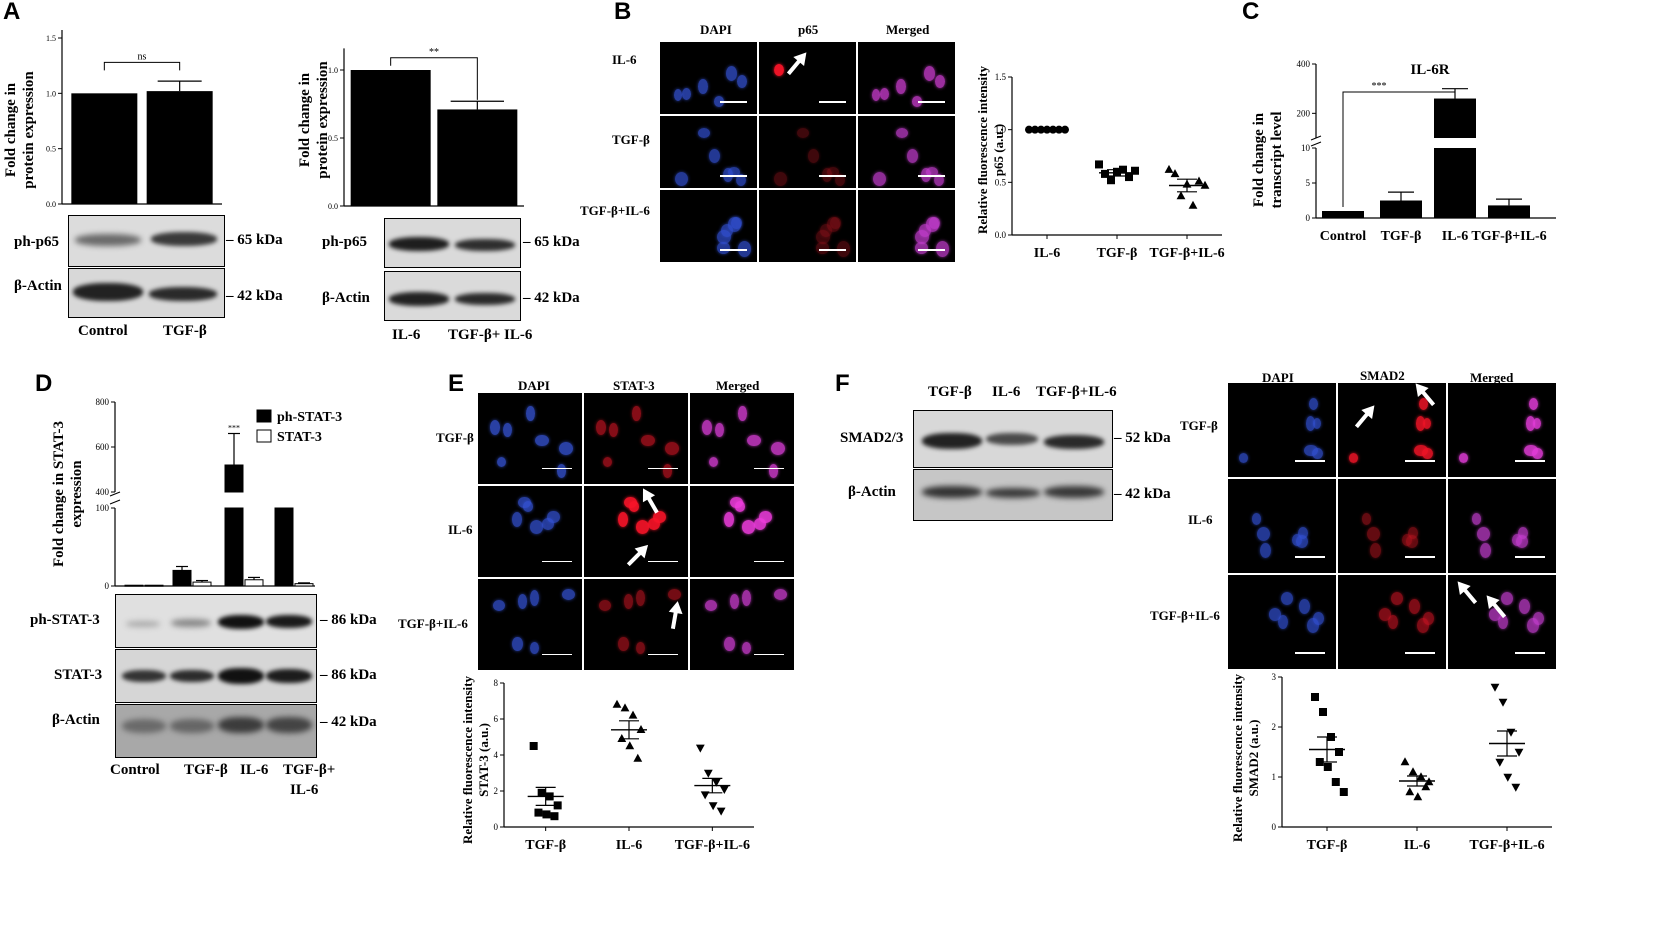  Describe the element at coordinates (146, 241) in the screenshot. I see `western-blot-a1-p65` at that location.